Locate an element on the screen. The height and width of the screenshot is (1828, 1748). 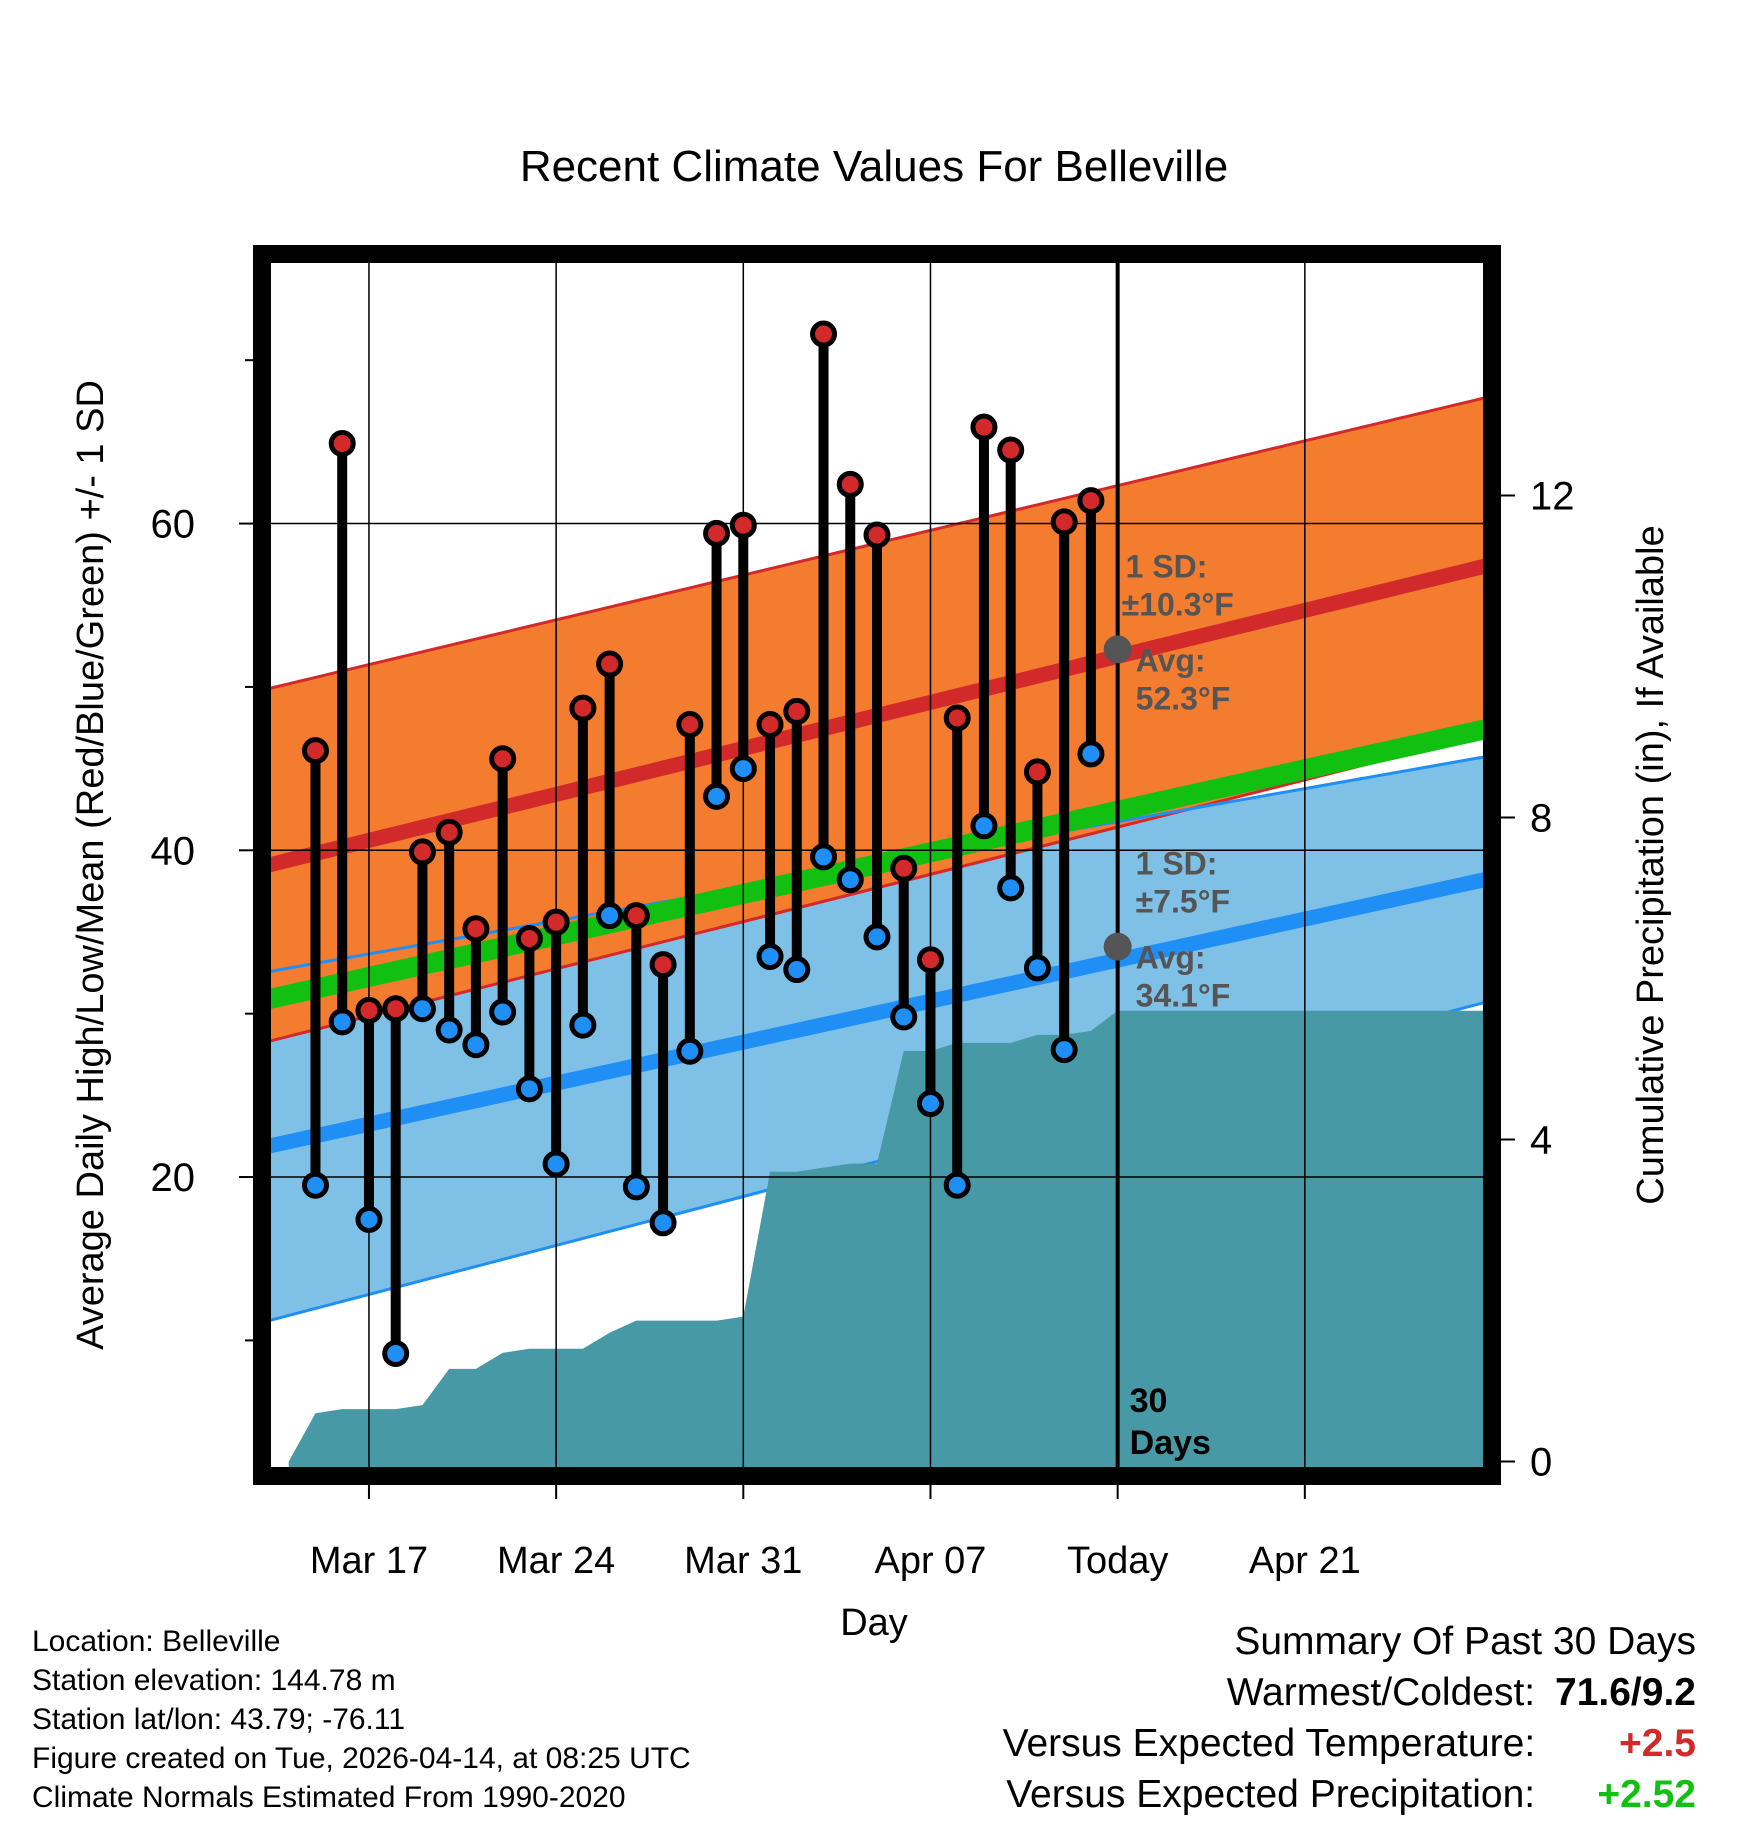
y-right-tick-label: 4 is located at coordinates (1541, 1141).